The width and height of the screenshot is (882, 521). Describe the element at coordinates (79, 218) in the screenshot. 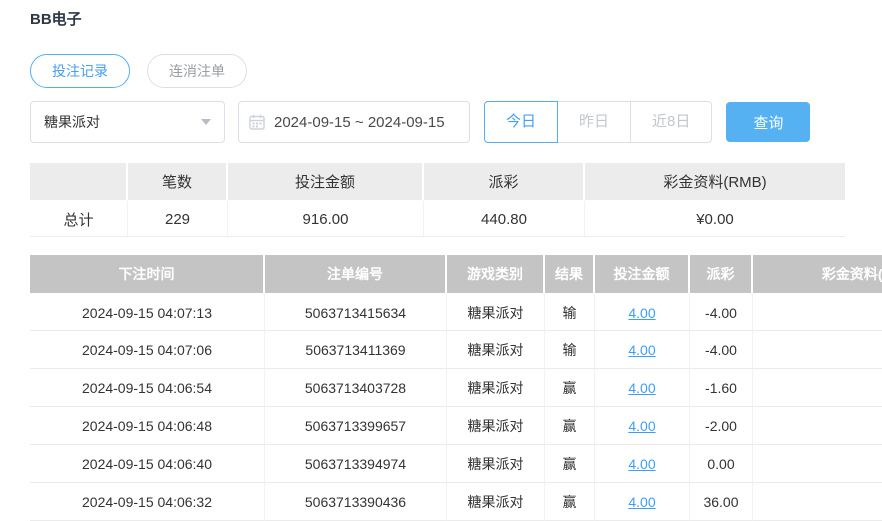

I see `summary-total-label: 总计` at that location.